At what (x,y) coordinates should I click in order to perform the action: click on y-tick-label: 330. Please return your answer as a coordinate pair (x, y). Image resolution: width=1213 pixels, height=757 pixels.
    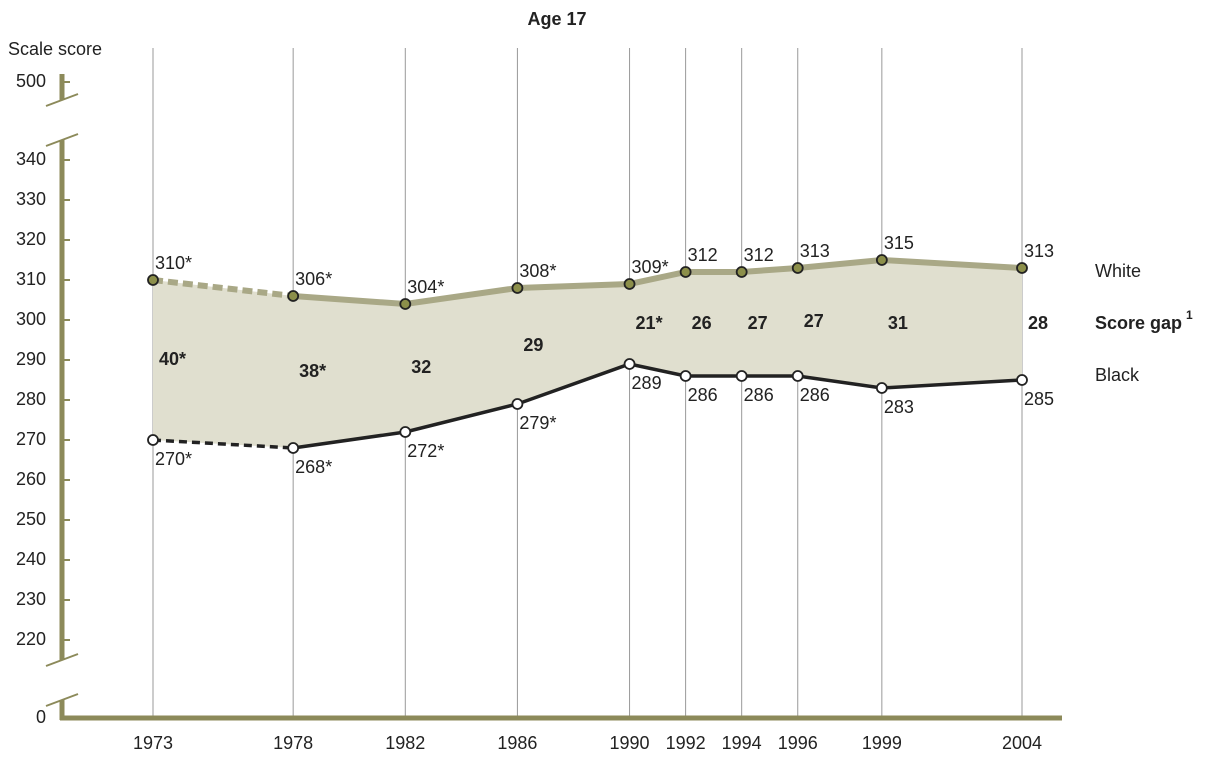
    Looking at the image, I should click on (31, 199).